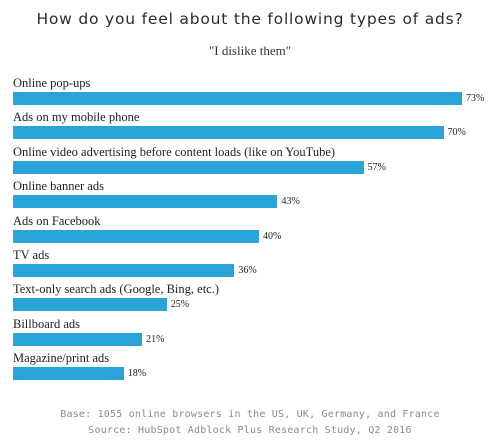  What do you see at coordinates (47, 323) in the screenshot?
I see `category-label: Billboard ads` at bounding box center [47, 323].